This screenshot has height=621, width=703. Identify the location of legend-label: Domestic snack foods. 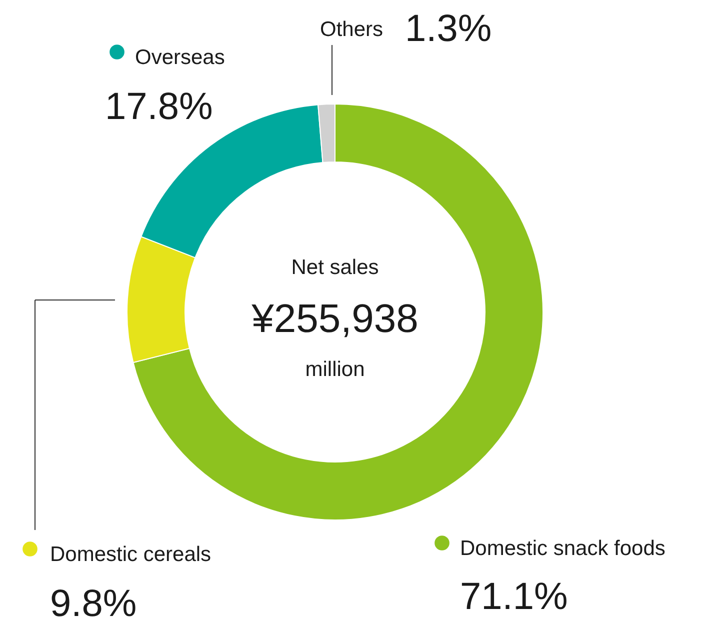
(563, 548).